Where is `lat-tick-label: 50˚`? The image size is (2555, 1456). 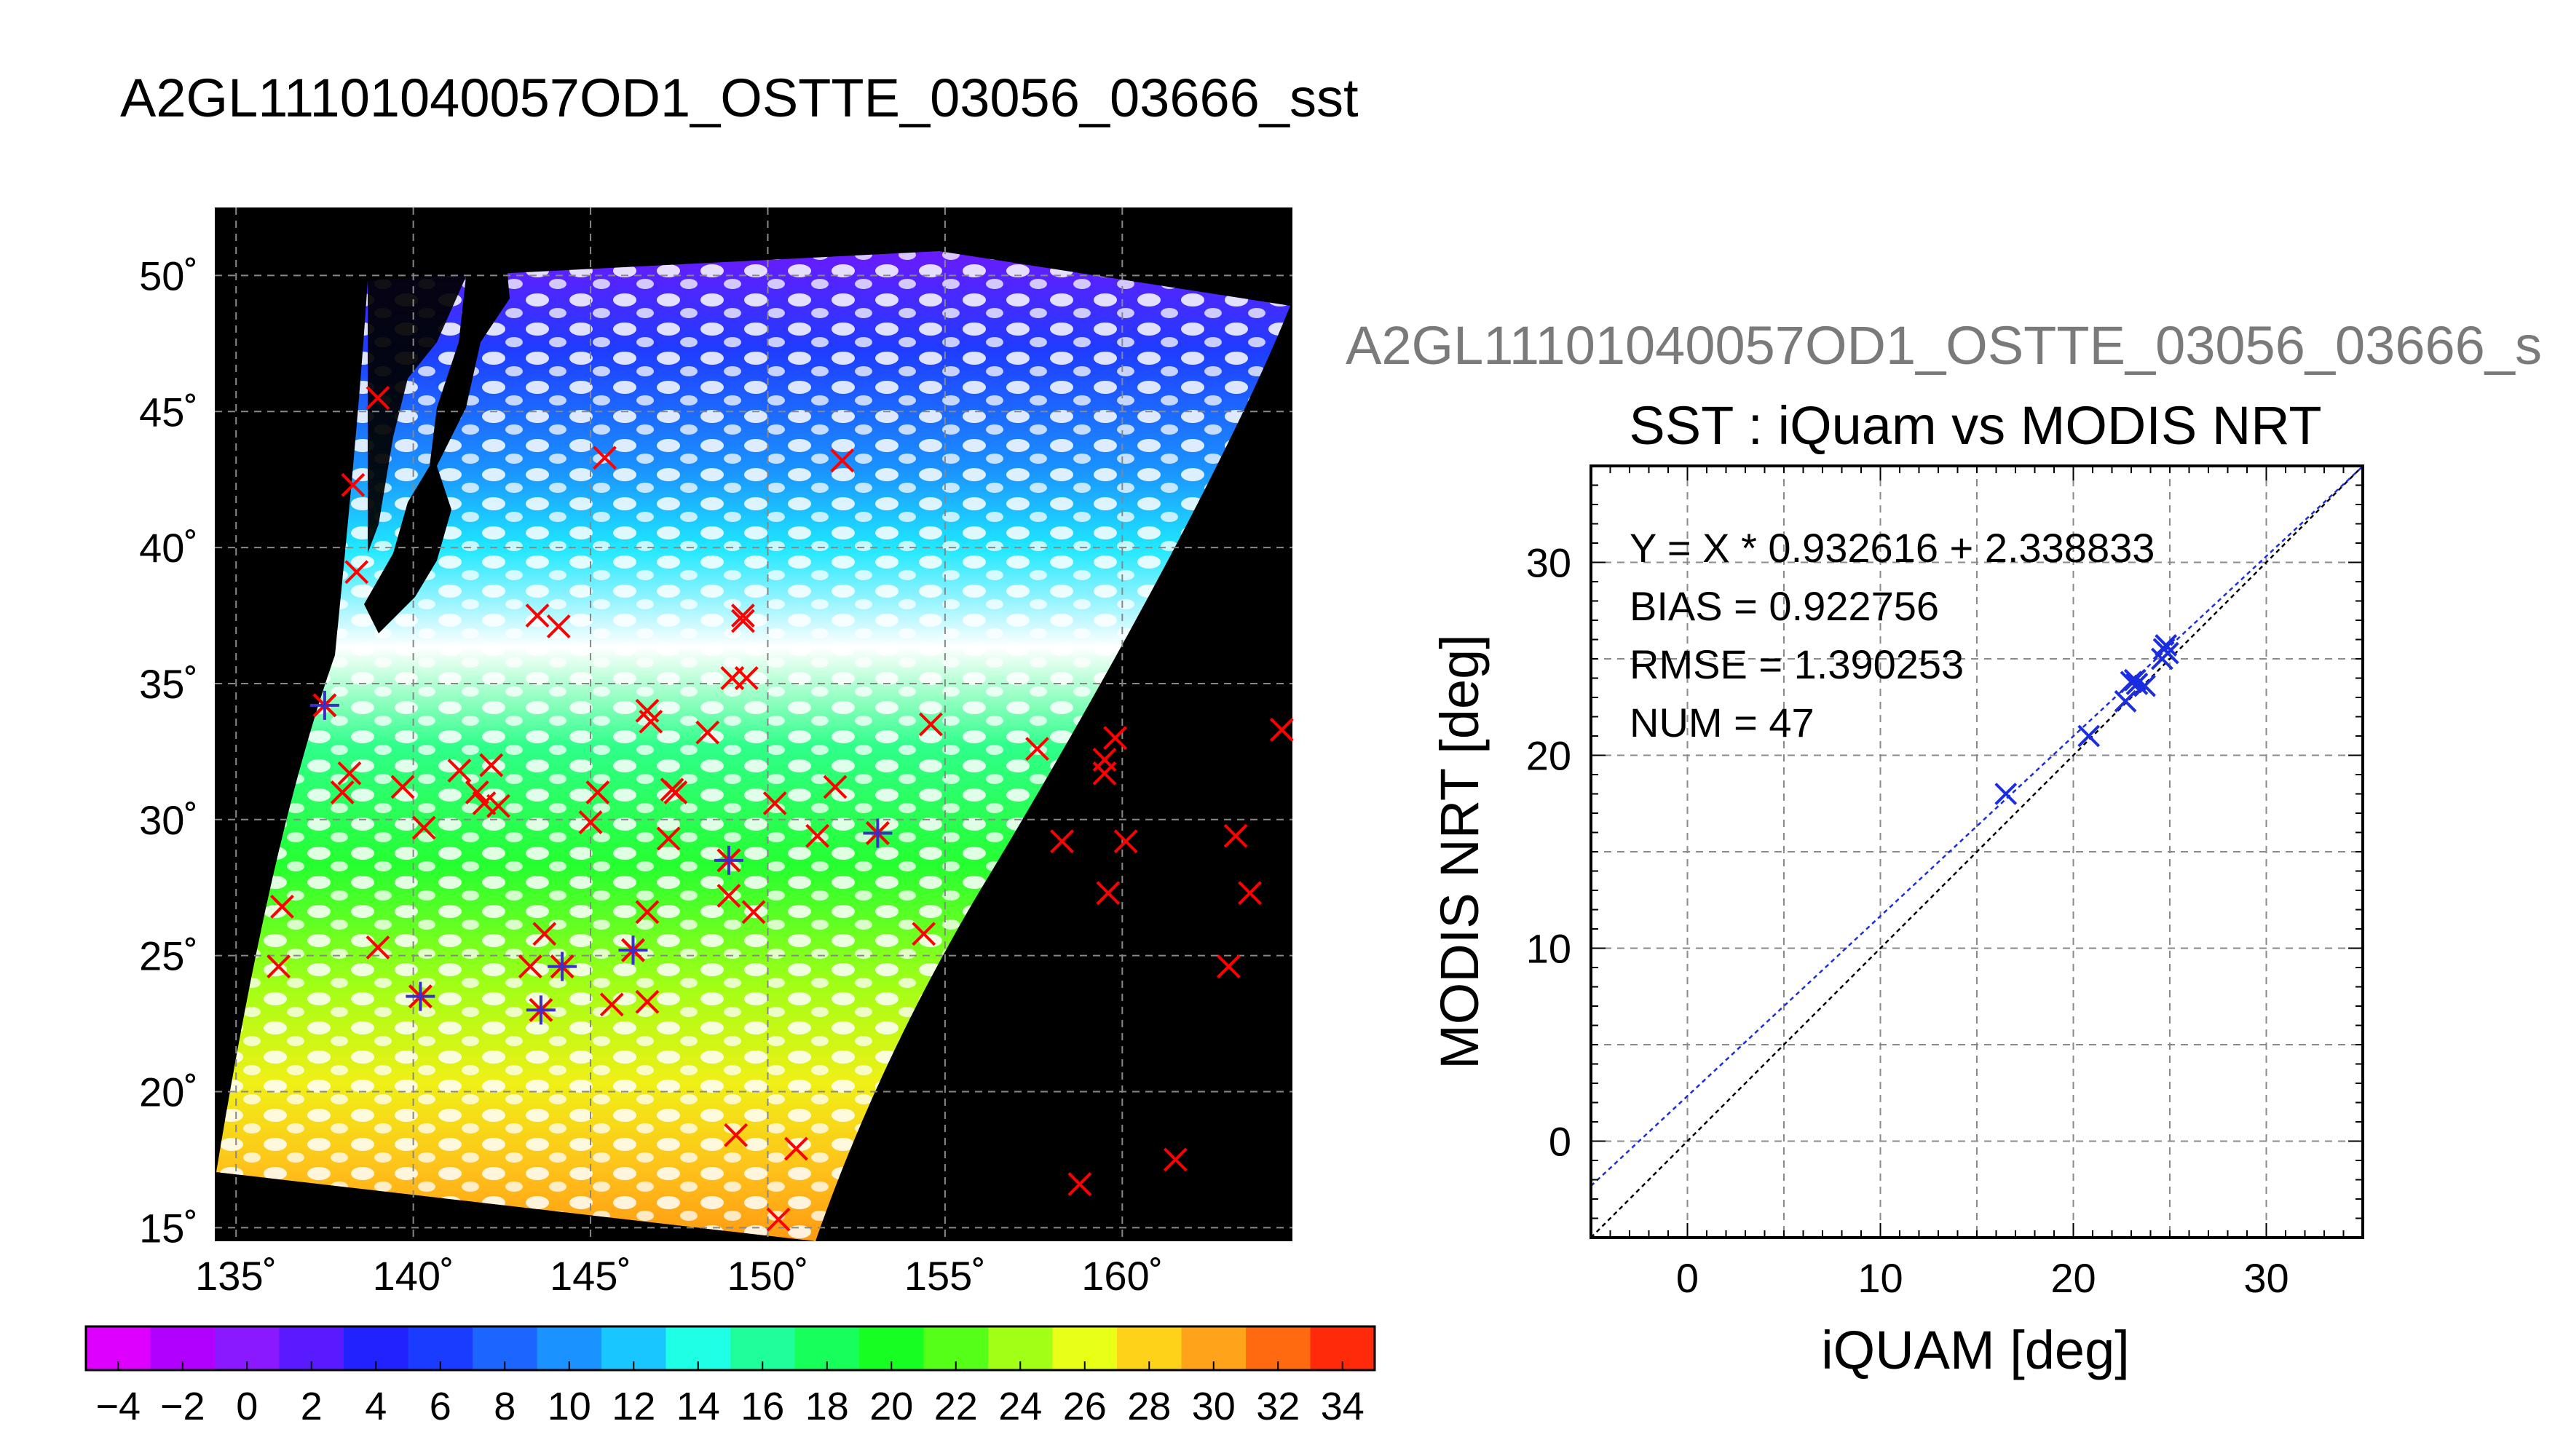
lat-tick-label: 50˚ is located at coordinates (168, 275).